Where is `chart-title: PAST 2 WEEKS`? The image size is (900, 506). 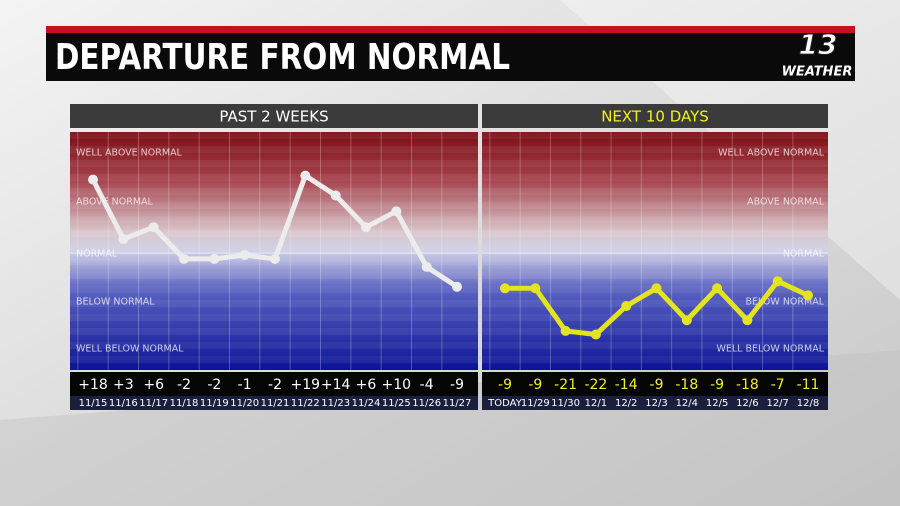
chart-title: PAST 2 WEEKS is located at coordinates (273, 117).